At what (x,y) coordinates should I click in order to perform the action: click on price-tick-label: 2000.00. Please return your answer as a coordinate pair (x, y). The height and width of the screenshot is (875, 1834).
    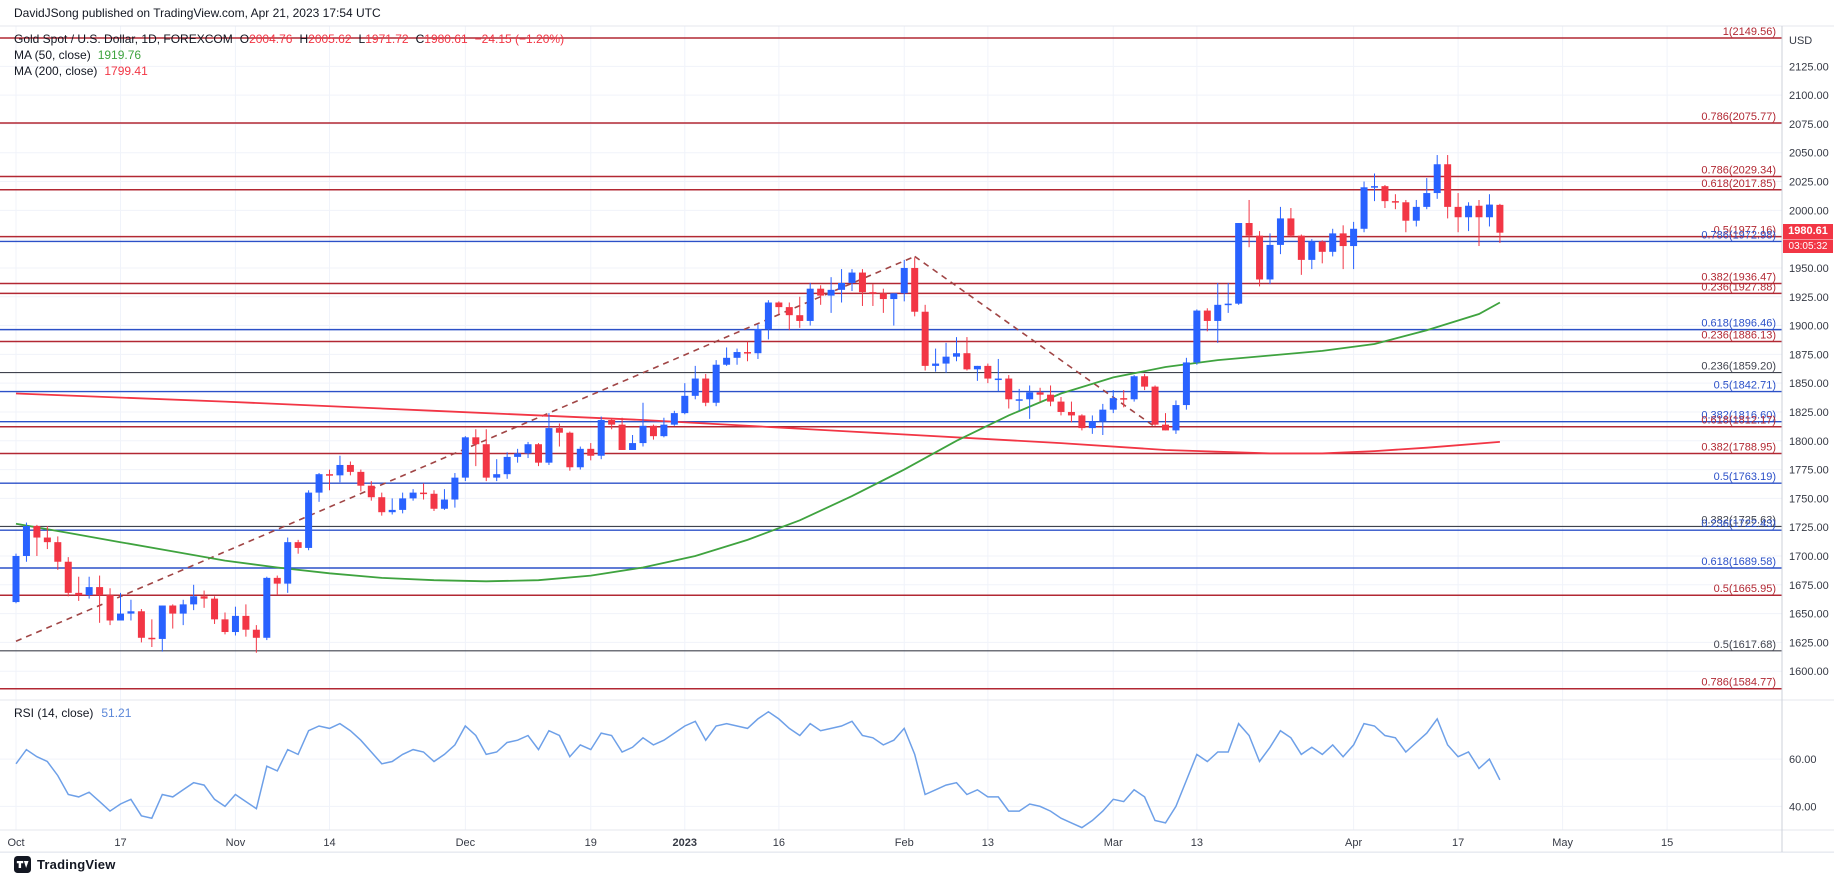
    Looking at the image, I should click on (1809, 211).